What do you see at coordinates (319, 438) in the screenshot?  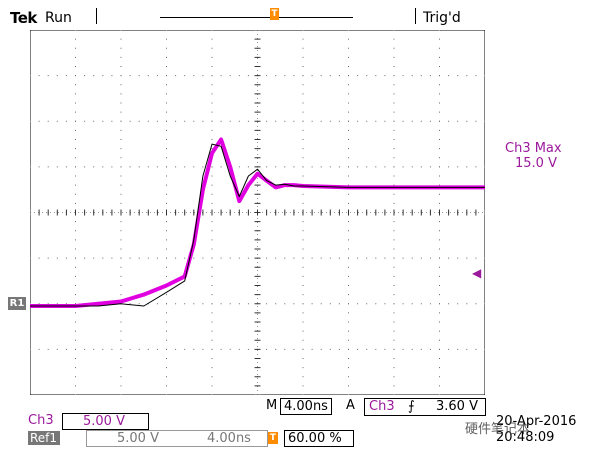 I see `trigger-position: 60.00 %` at bounding box center [319, 438].